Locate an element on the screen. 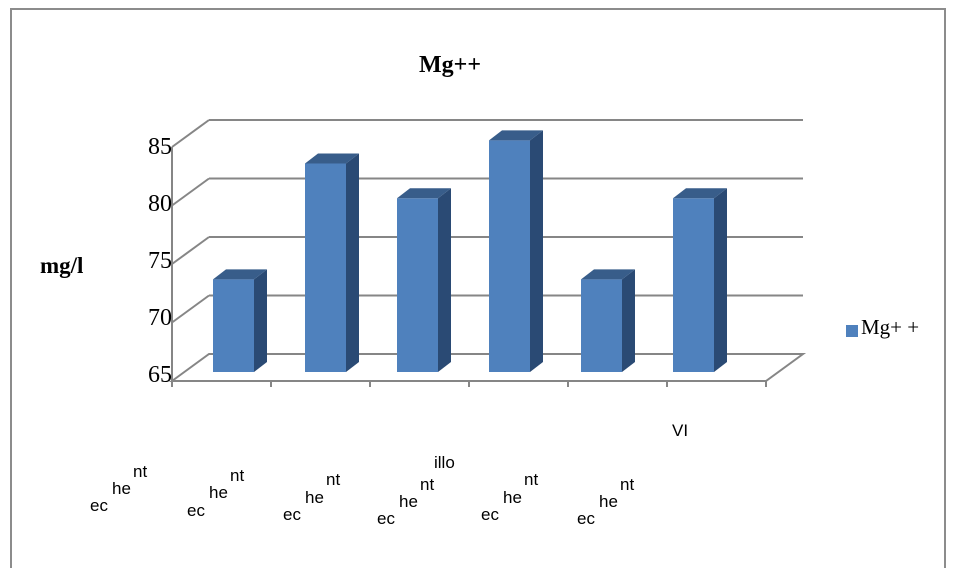 This screenshot has height=568, width=955. y-axis-label: mg/l is located at coordinates (62, 265).